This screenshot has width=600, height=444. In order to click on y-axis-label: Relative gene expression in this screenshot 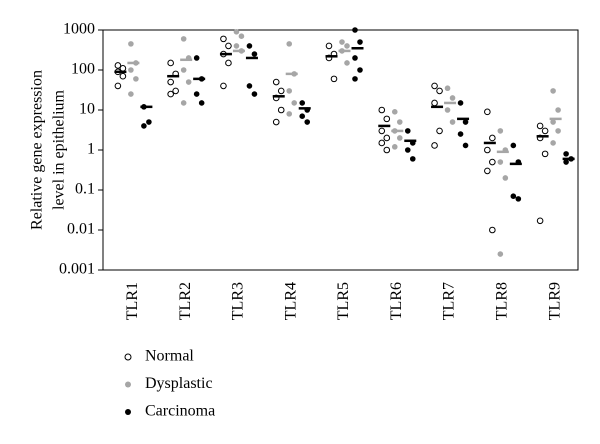, I will do `click(37, 150)`.